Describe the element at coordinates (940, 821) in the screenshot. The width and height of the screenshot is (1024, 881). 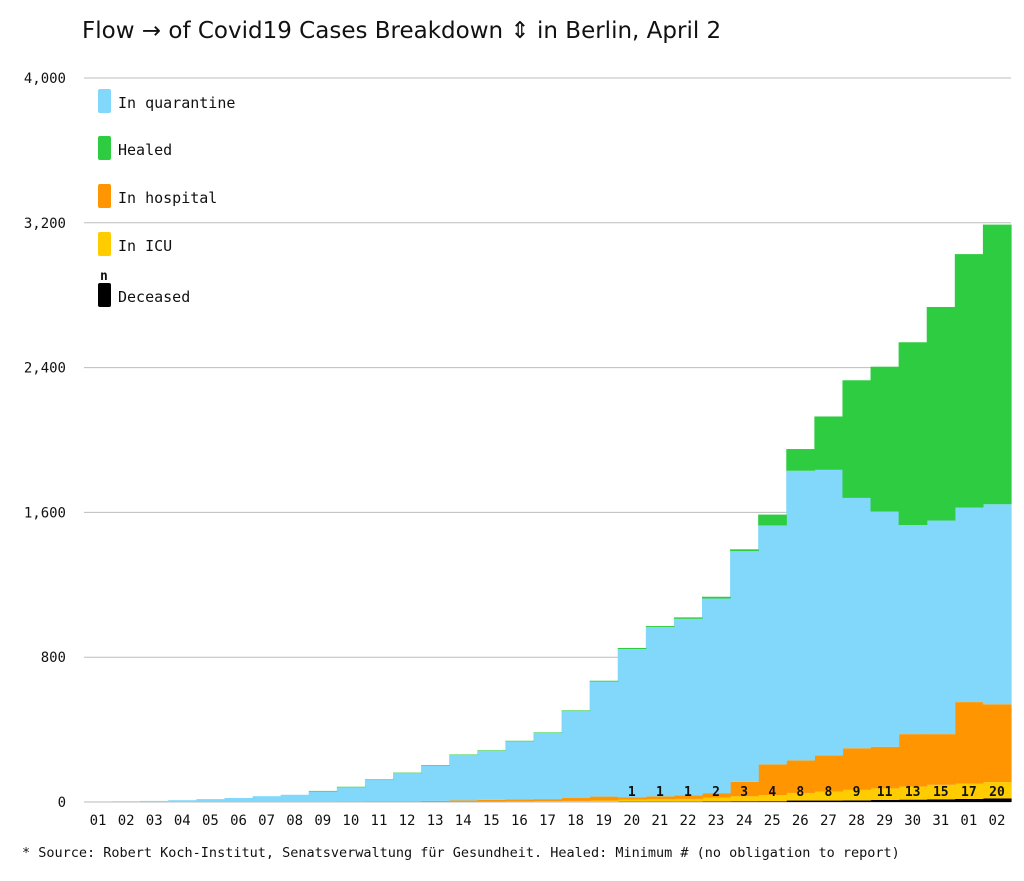
I see `x-tick-label: 31` at that location.